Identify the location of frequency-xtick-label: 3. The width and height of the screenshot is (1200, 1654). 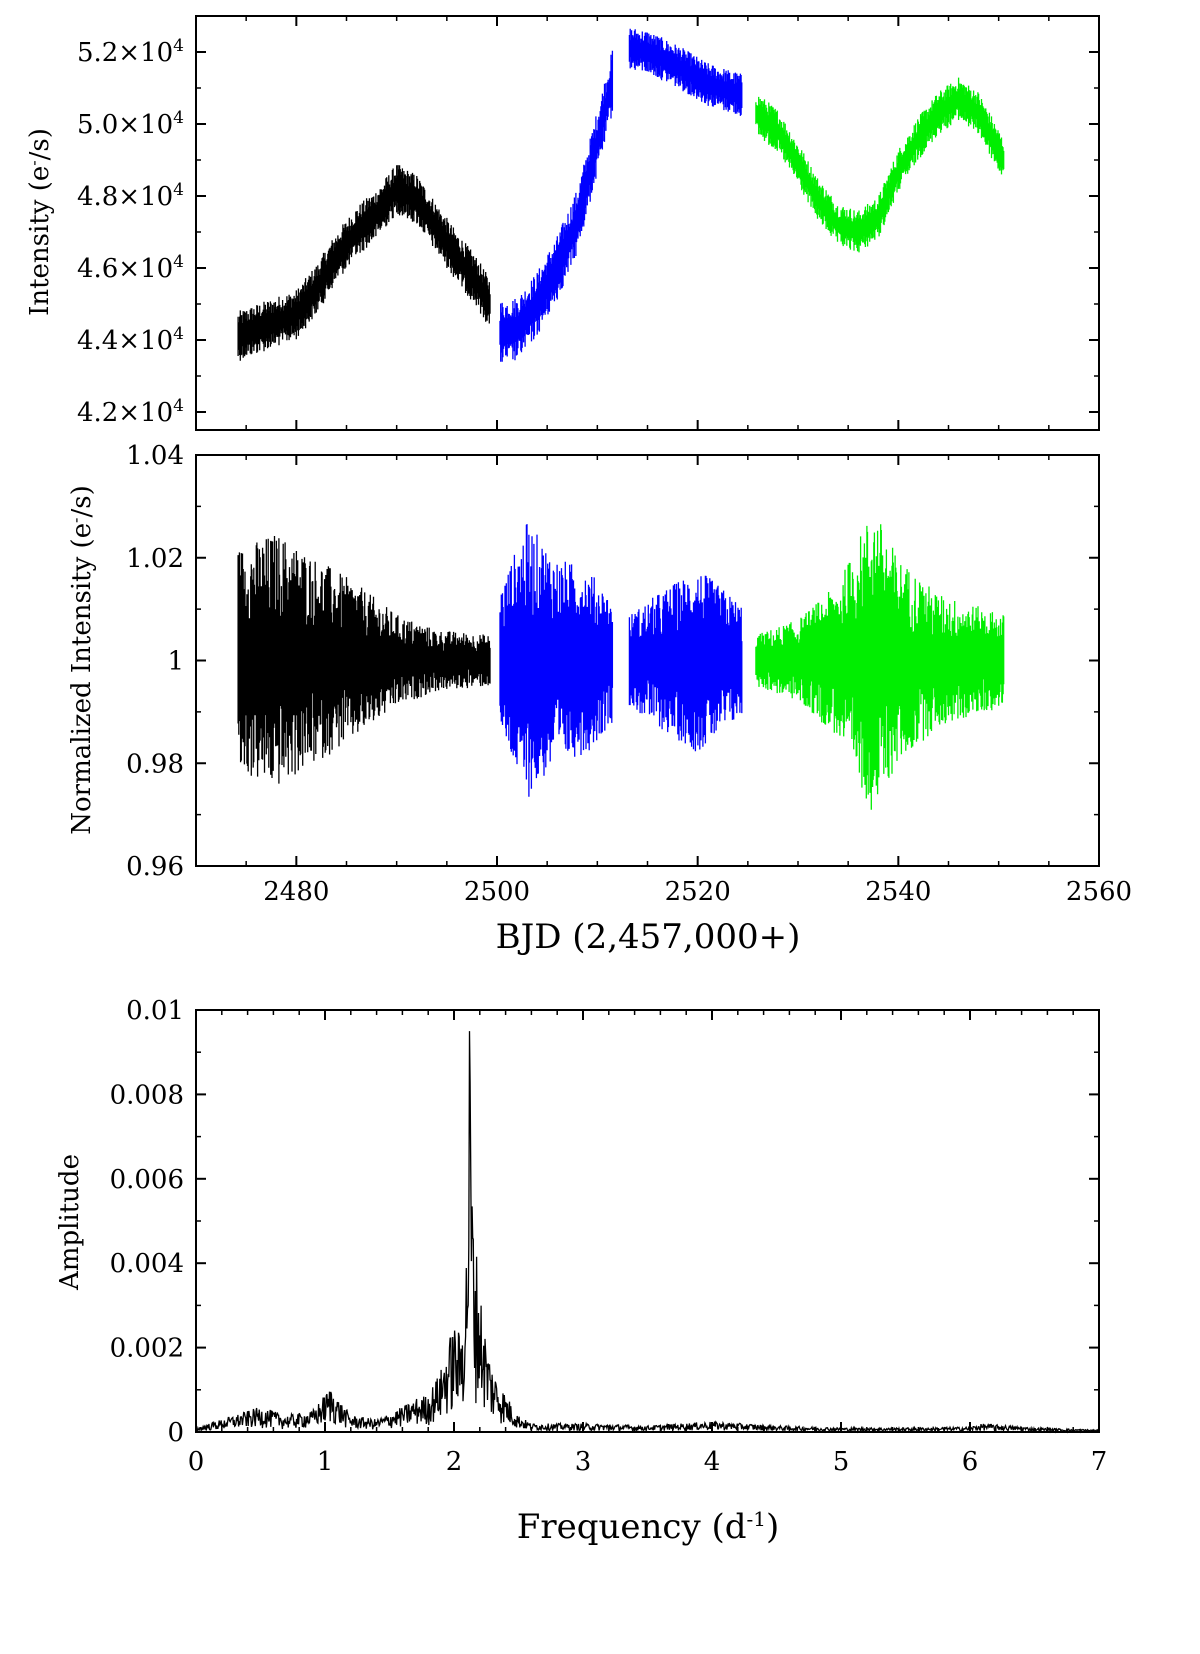
(583, 1462).